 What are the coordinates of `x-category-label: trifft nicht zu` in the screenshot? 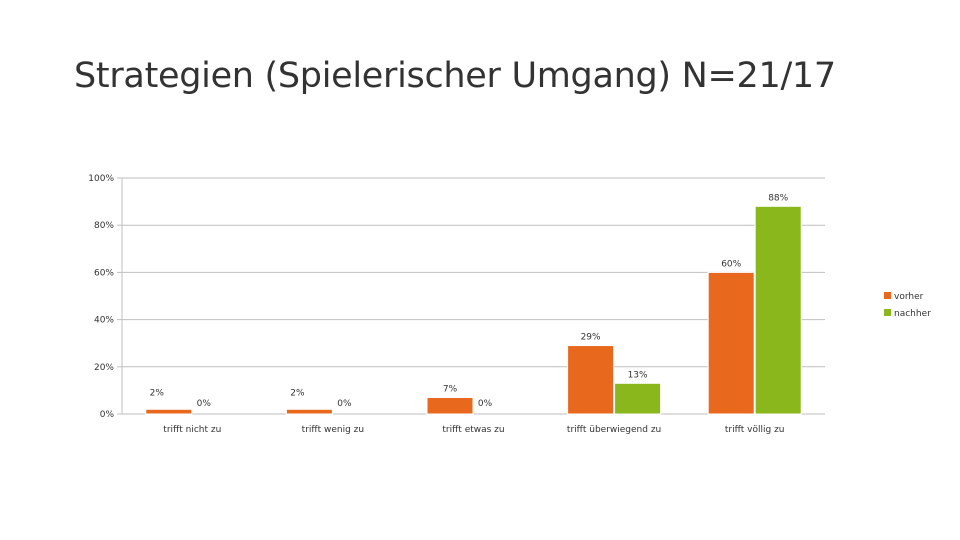 It's located at (192, 430).